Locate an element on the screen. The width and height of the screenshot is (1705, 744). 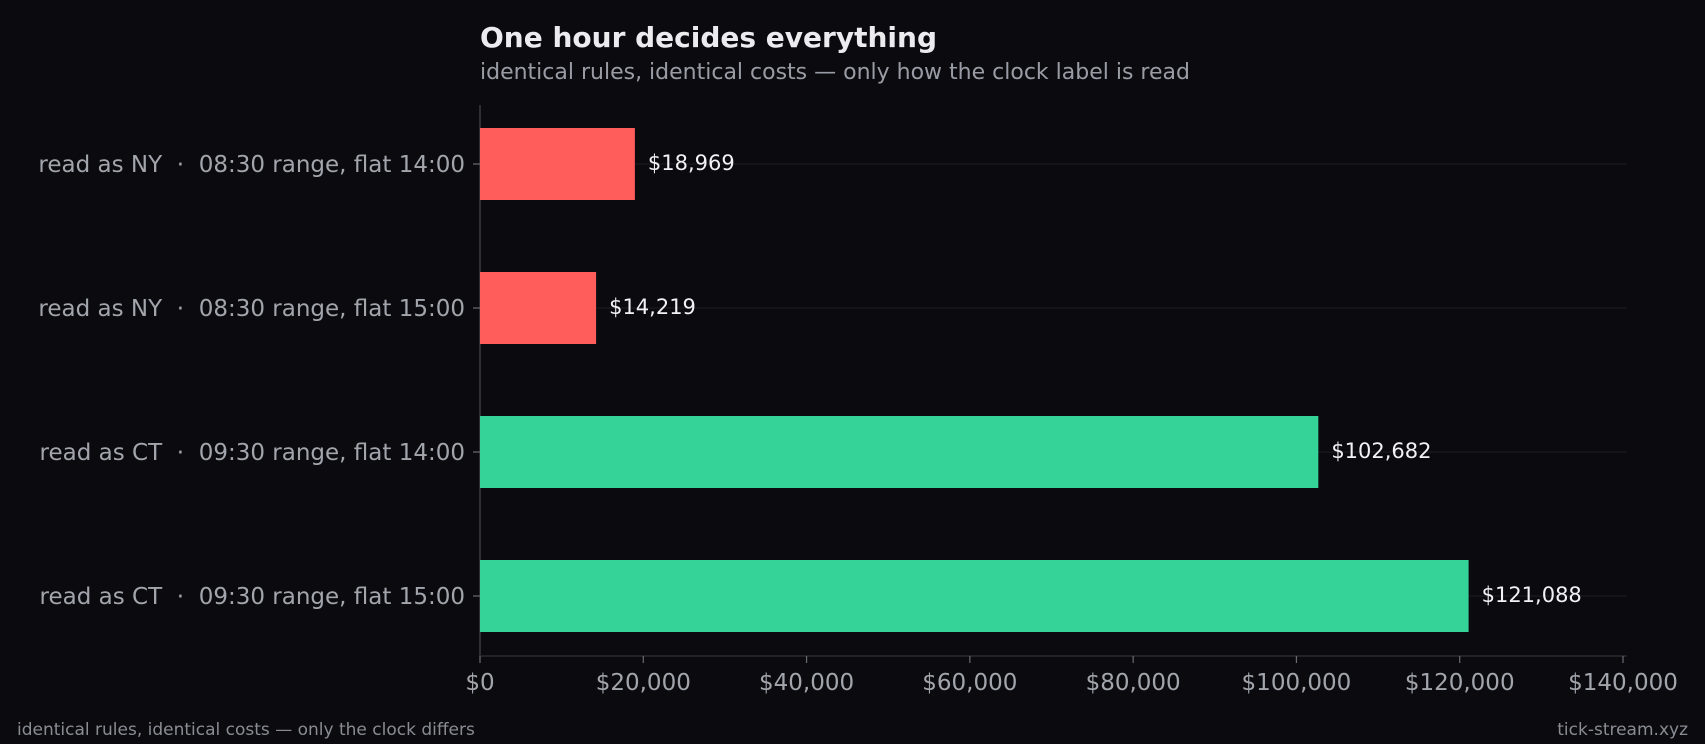
category-label: read as NY · 08:30 range, flat 15:00 is located at coordinates (251, 309).